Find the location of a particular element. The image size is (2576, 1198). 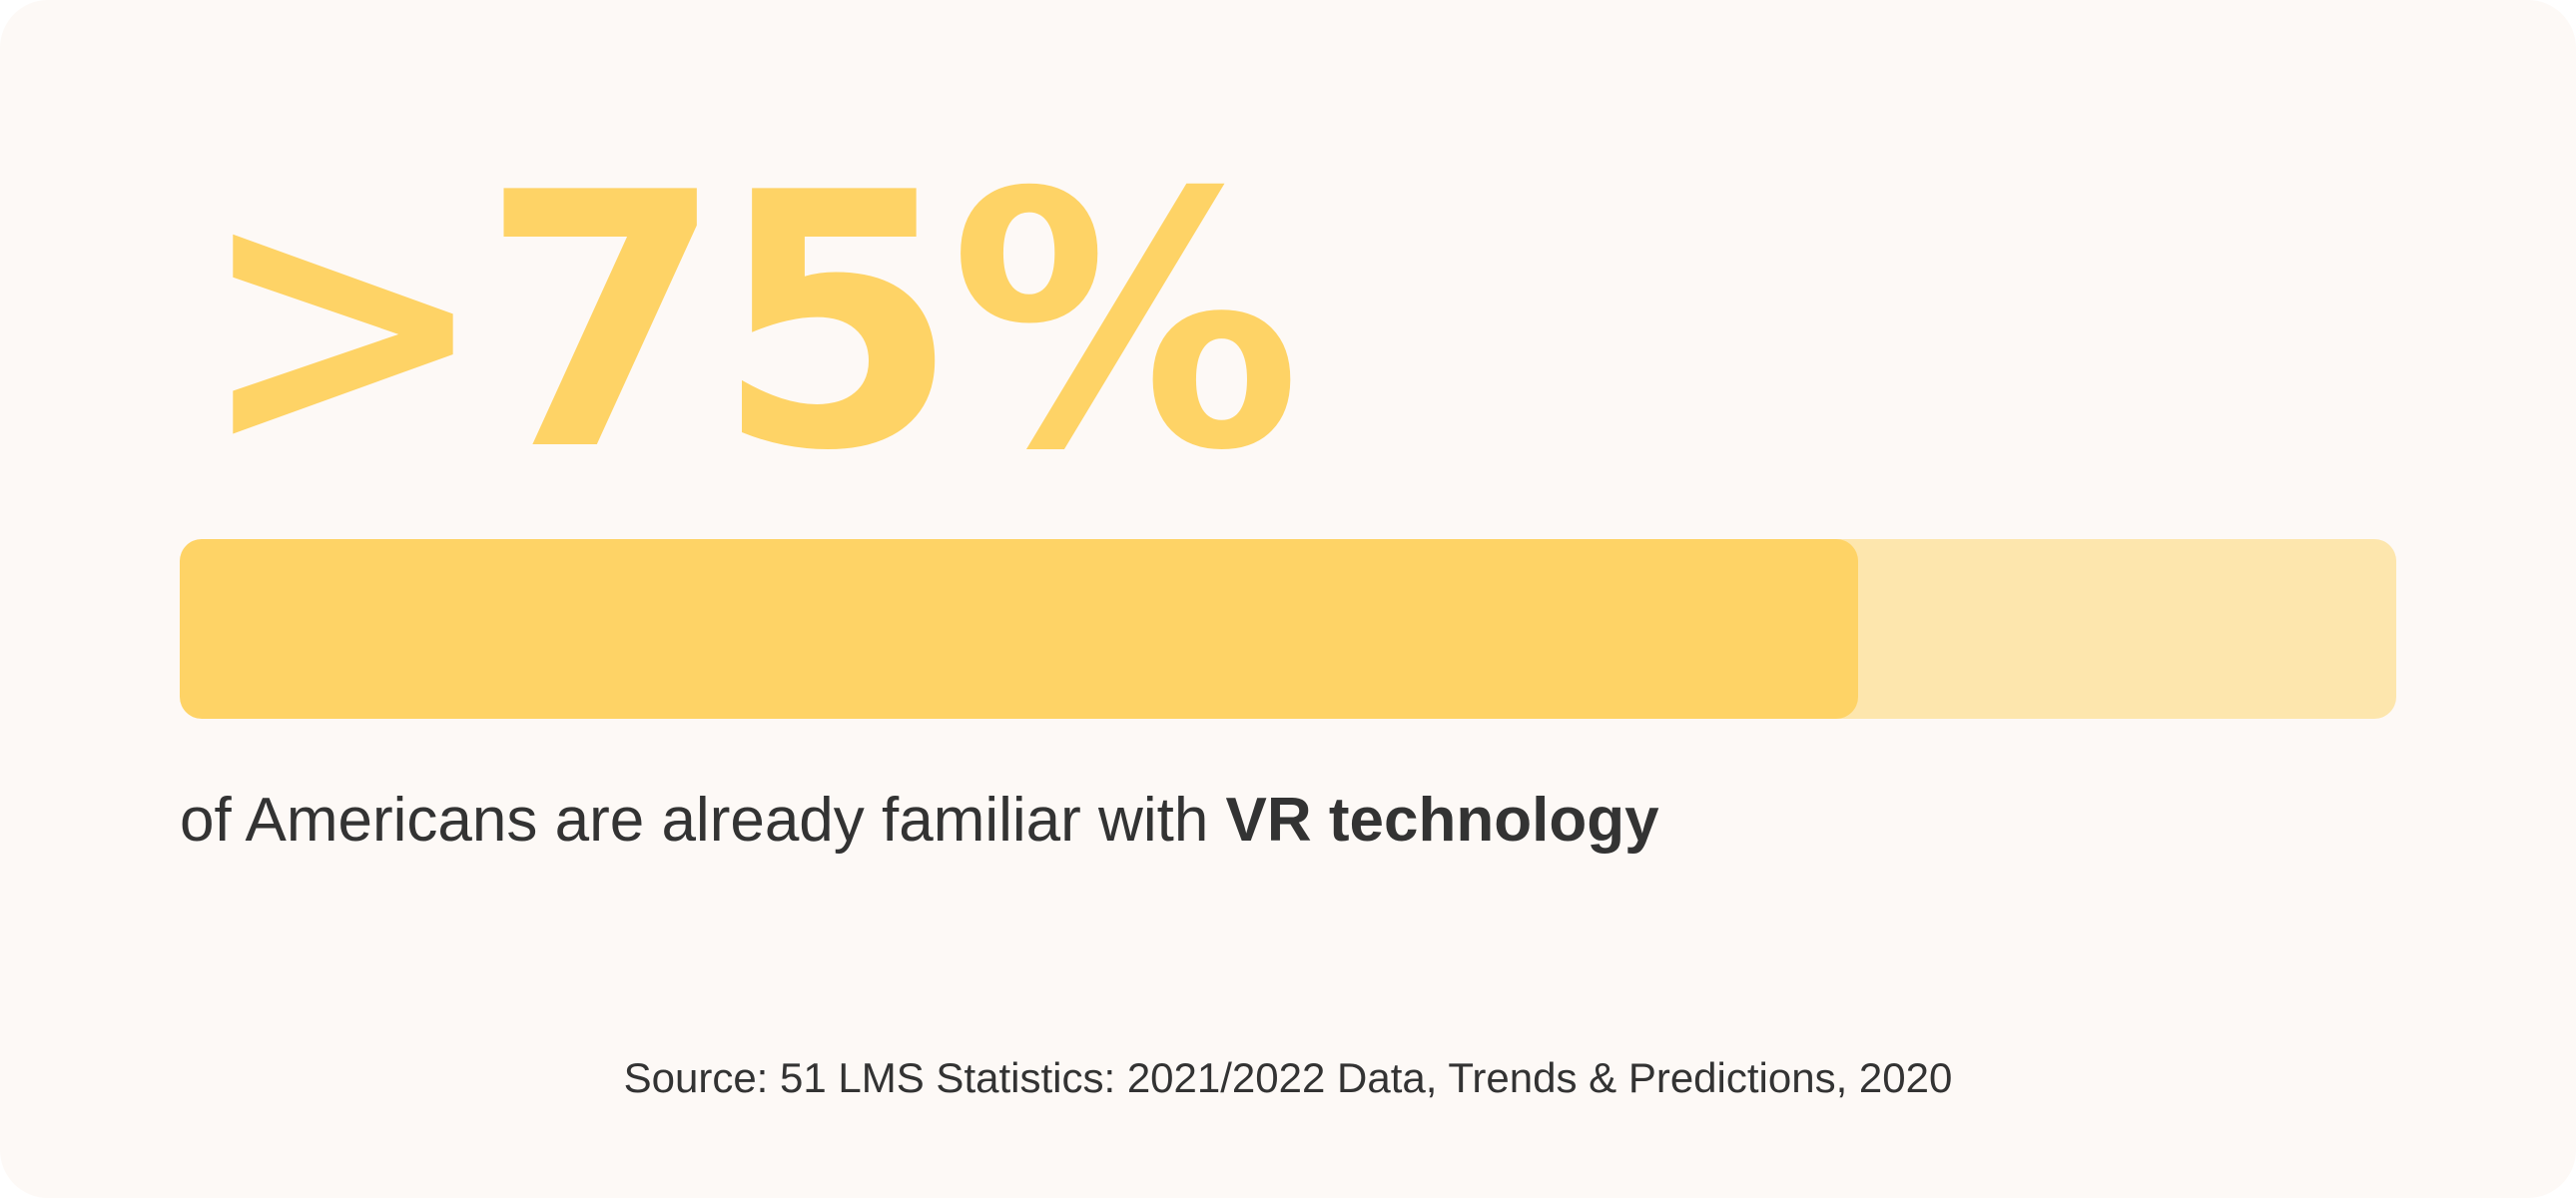

progress-bar-fill is located at coordinates (1019, 629).